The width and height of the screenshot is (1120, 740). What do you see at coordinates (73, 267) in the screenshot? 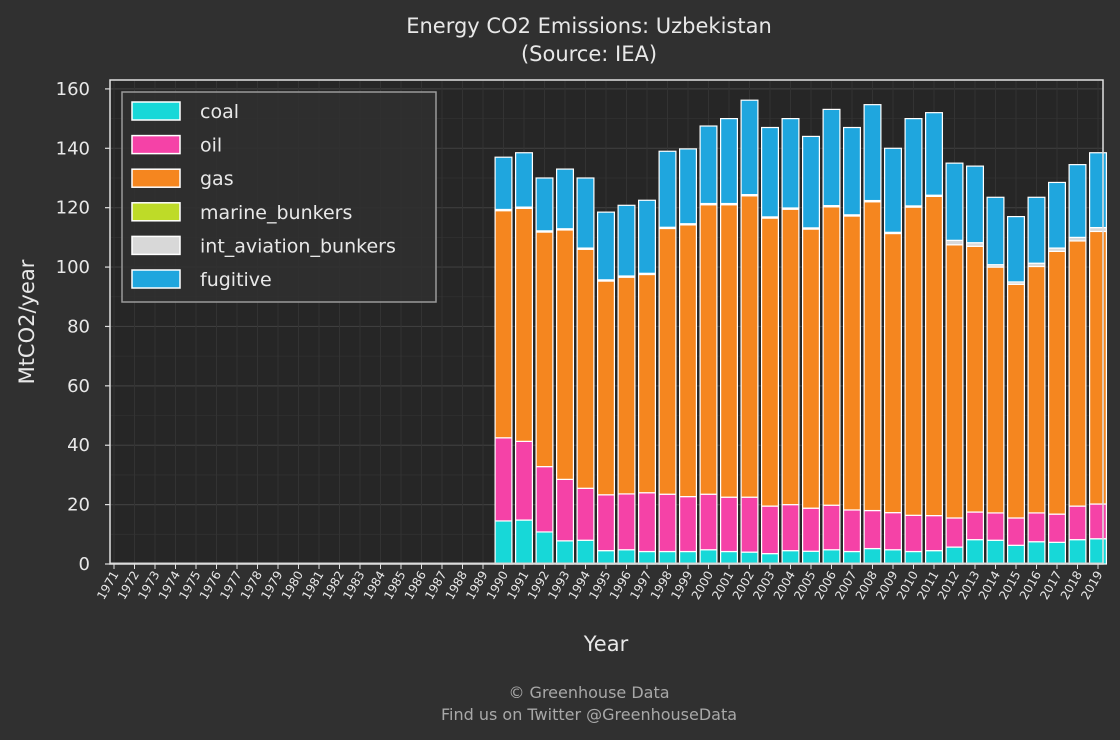
I see `y-tick-label-100: 100` at bounding box center [73, 267].